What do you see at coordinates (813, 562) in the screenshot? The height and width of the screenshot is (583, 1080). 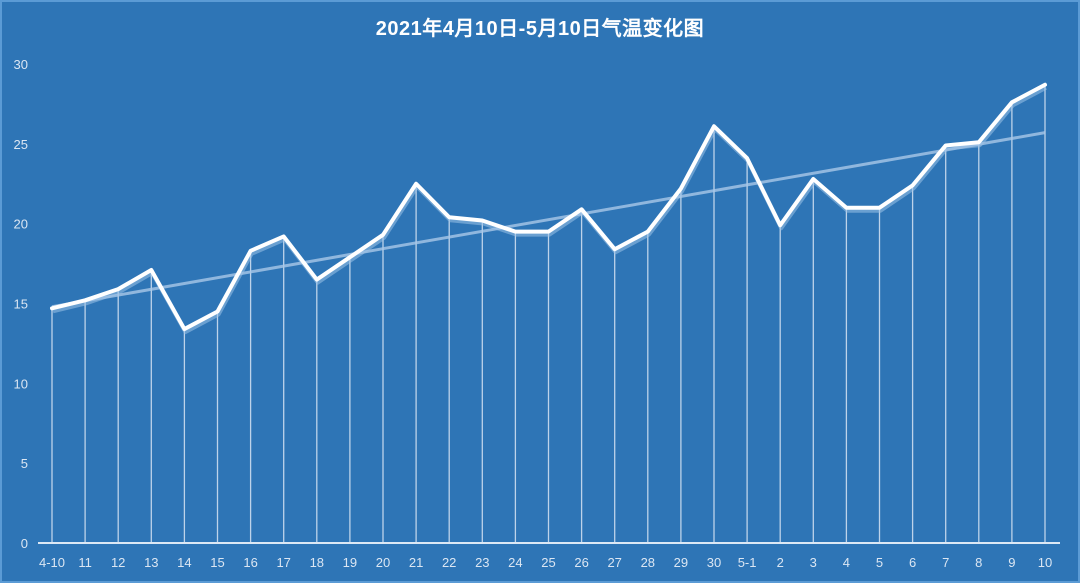 I see `x-tick-label: 3` at bounding box center [813, 562].